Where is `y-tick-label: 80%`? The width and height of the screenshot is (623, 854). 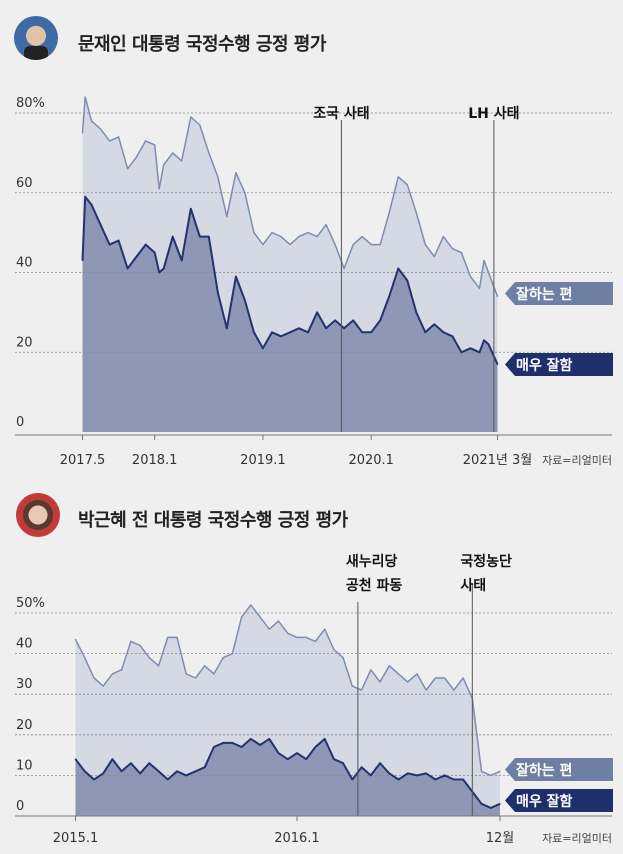 y-tick-label: 80% is located at coordinates (30, 103).